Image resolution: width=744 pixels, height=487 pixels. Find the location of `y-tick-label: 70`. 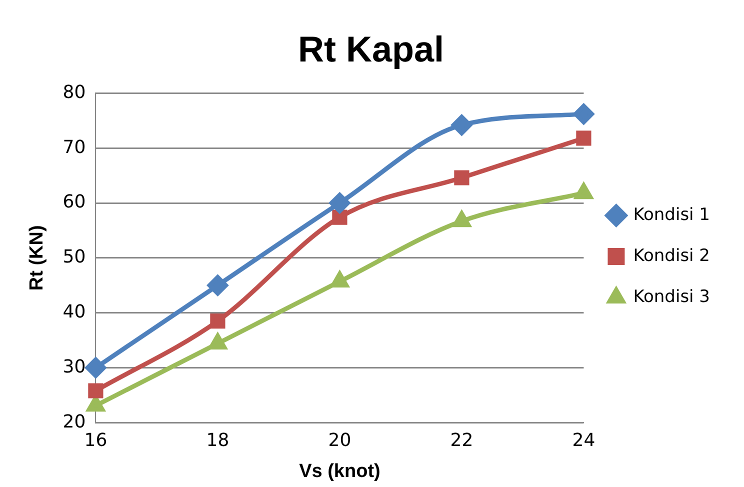

y-tick-label: 70 is located at coordinates (74, 147).